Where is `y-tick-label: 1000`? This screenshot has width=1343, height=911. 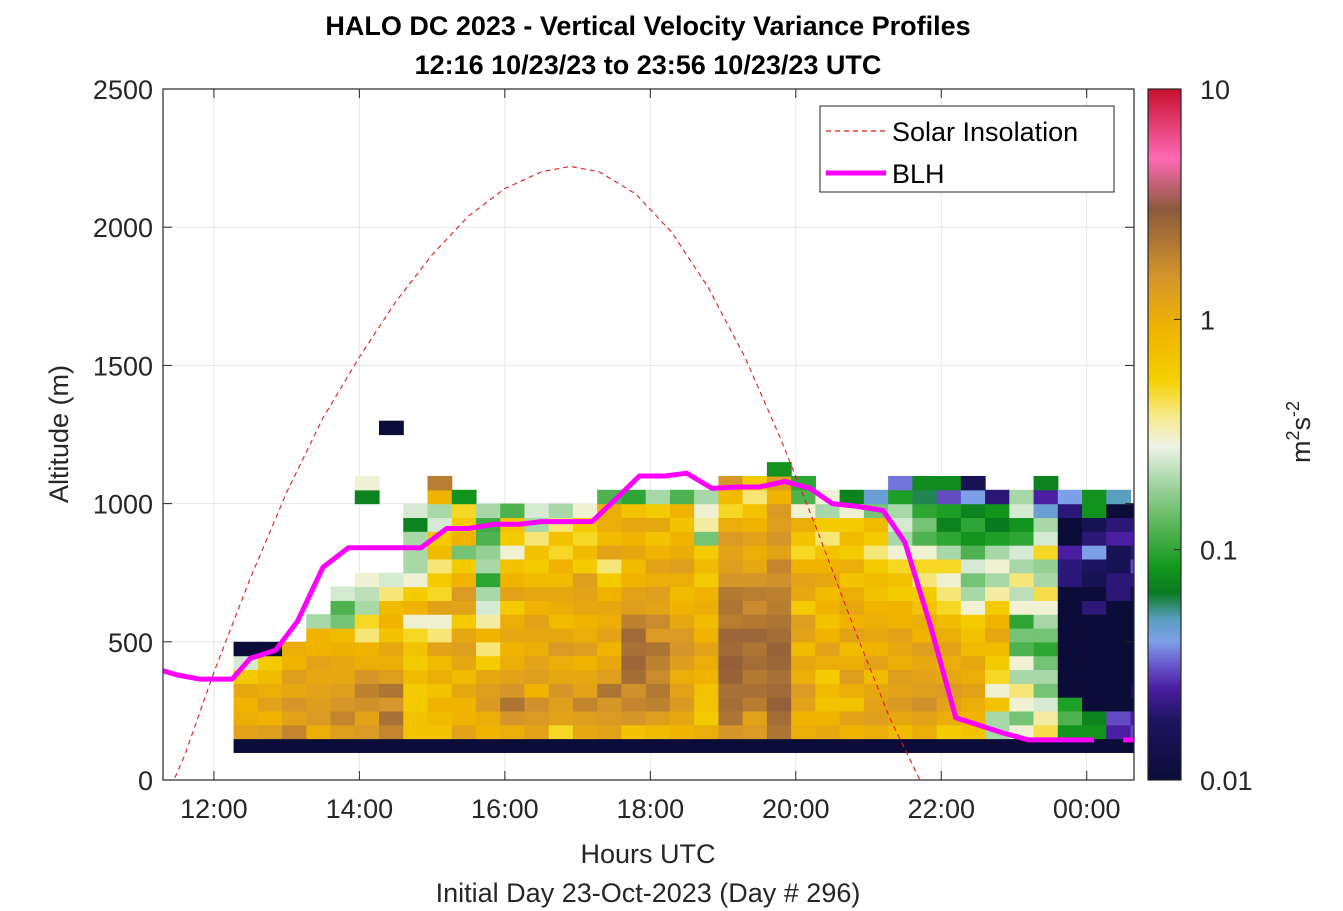 y-tick-label: 1000 is located at coordinates (123, 505).